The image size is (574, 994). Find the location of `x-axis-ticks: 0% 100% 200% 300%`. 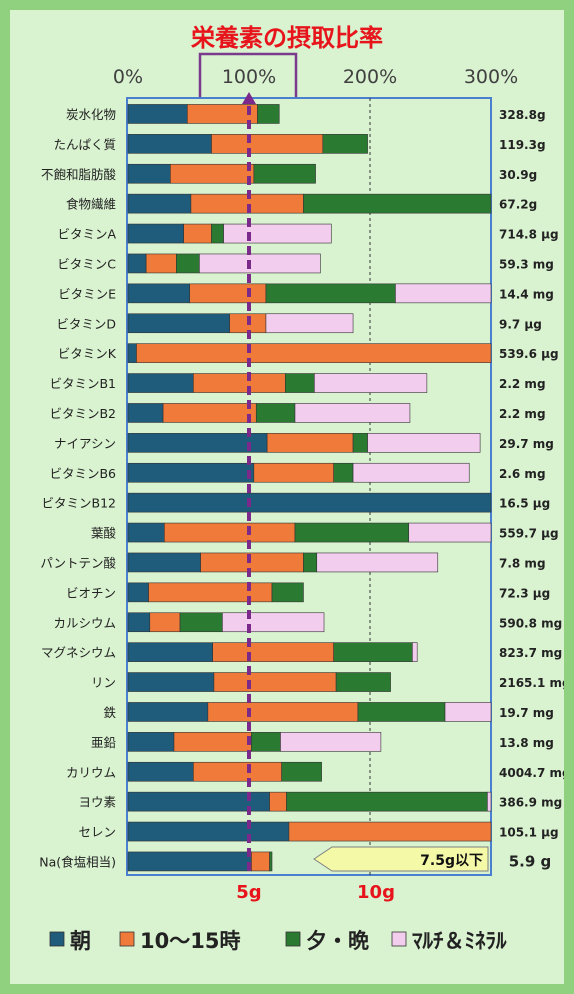

x-axis-ticks: 0% 100% 200% 300% is located at coordinates (315, 77).